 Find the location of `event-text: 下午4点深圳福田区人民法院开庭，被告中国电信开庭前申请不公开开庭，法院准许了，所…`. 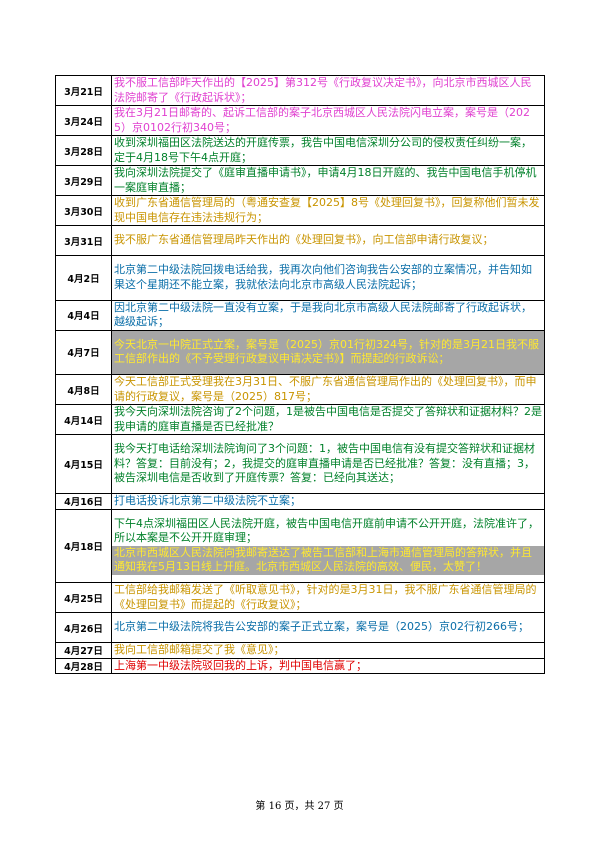

event-text: 下午4点深圳福田区人民法院开庭，被告中国电信开庭前申请不公开开庭，法院准许了，所… is located at coordinates (328, 531).